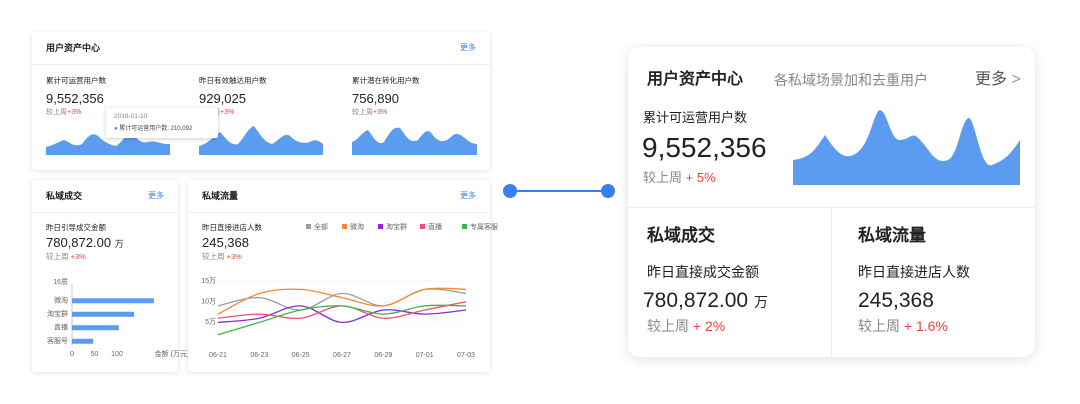 This screenshot has width=1080, height=404. What do you see at coordinates (261, 140) in the screenshot?
I see `sparklines` at bounding box center [261, 140].